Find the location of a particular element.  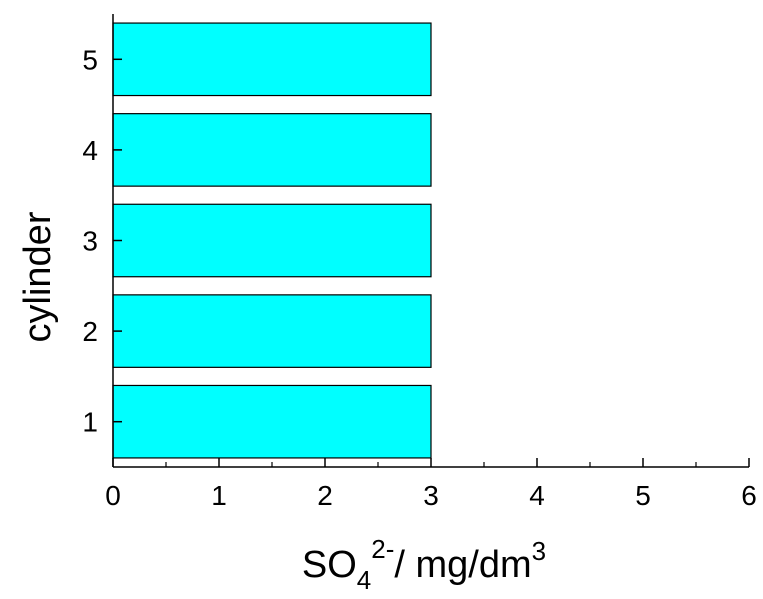

y-axis-label: cylinder is located at coordinates (38, 276).